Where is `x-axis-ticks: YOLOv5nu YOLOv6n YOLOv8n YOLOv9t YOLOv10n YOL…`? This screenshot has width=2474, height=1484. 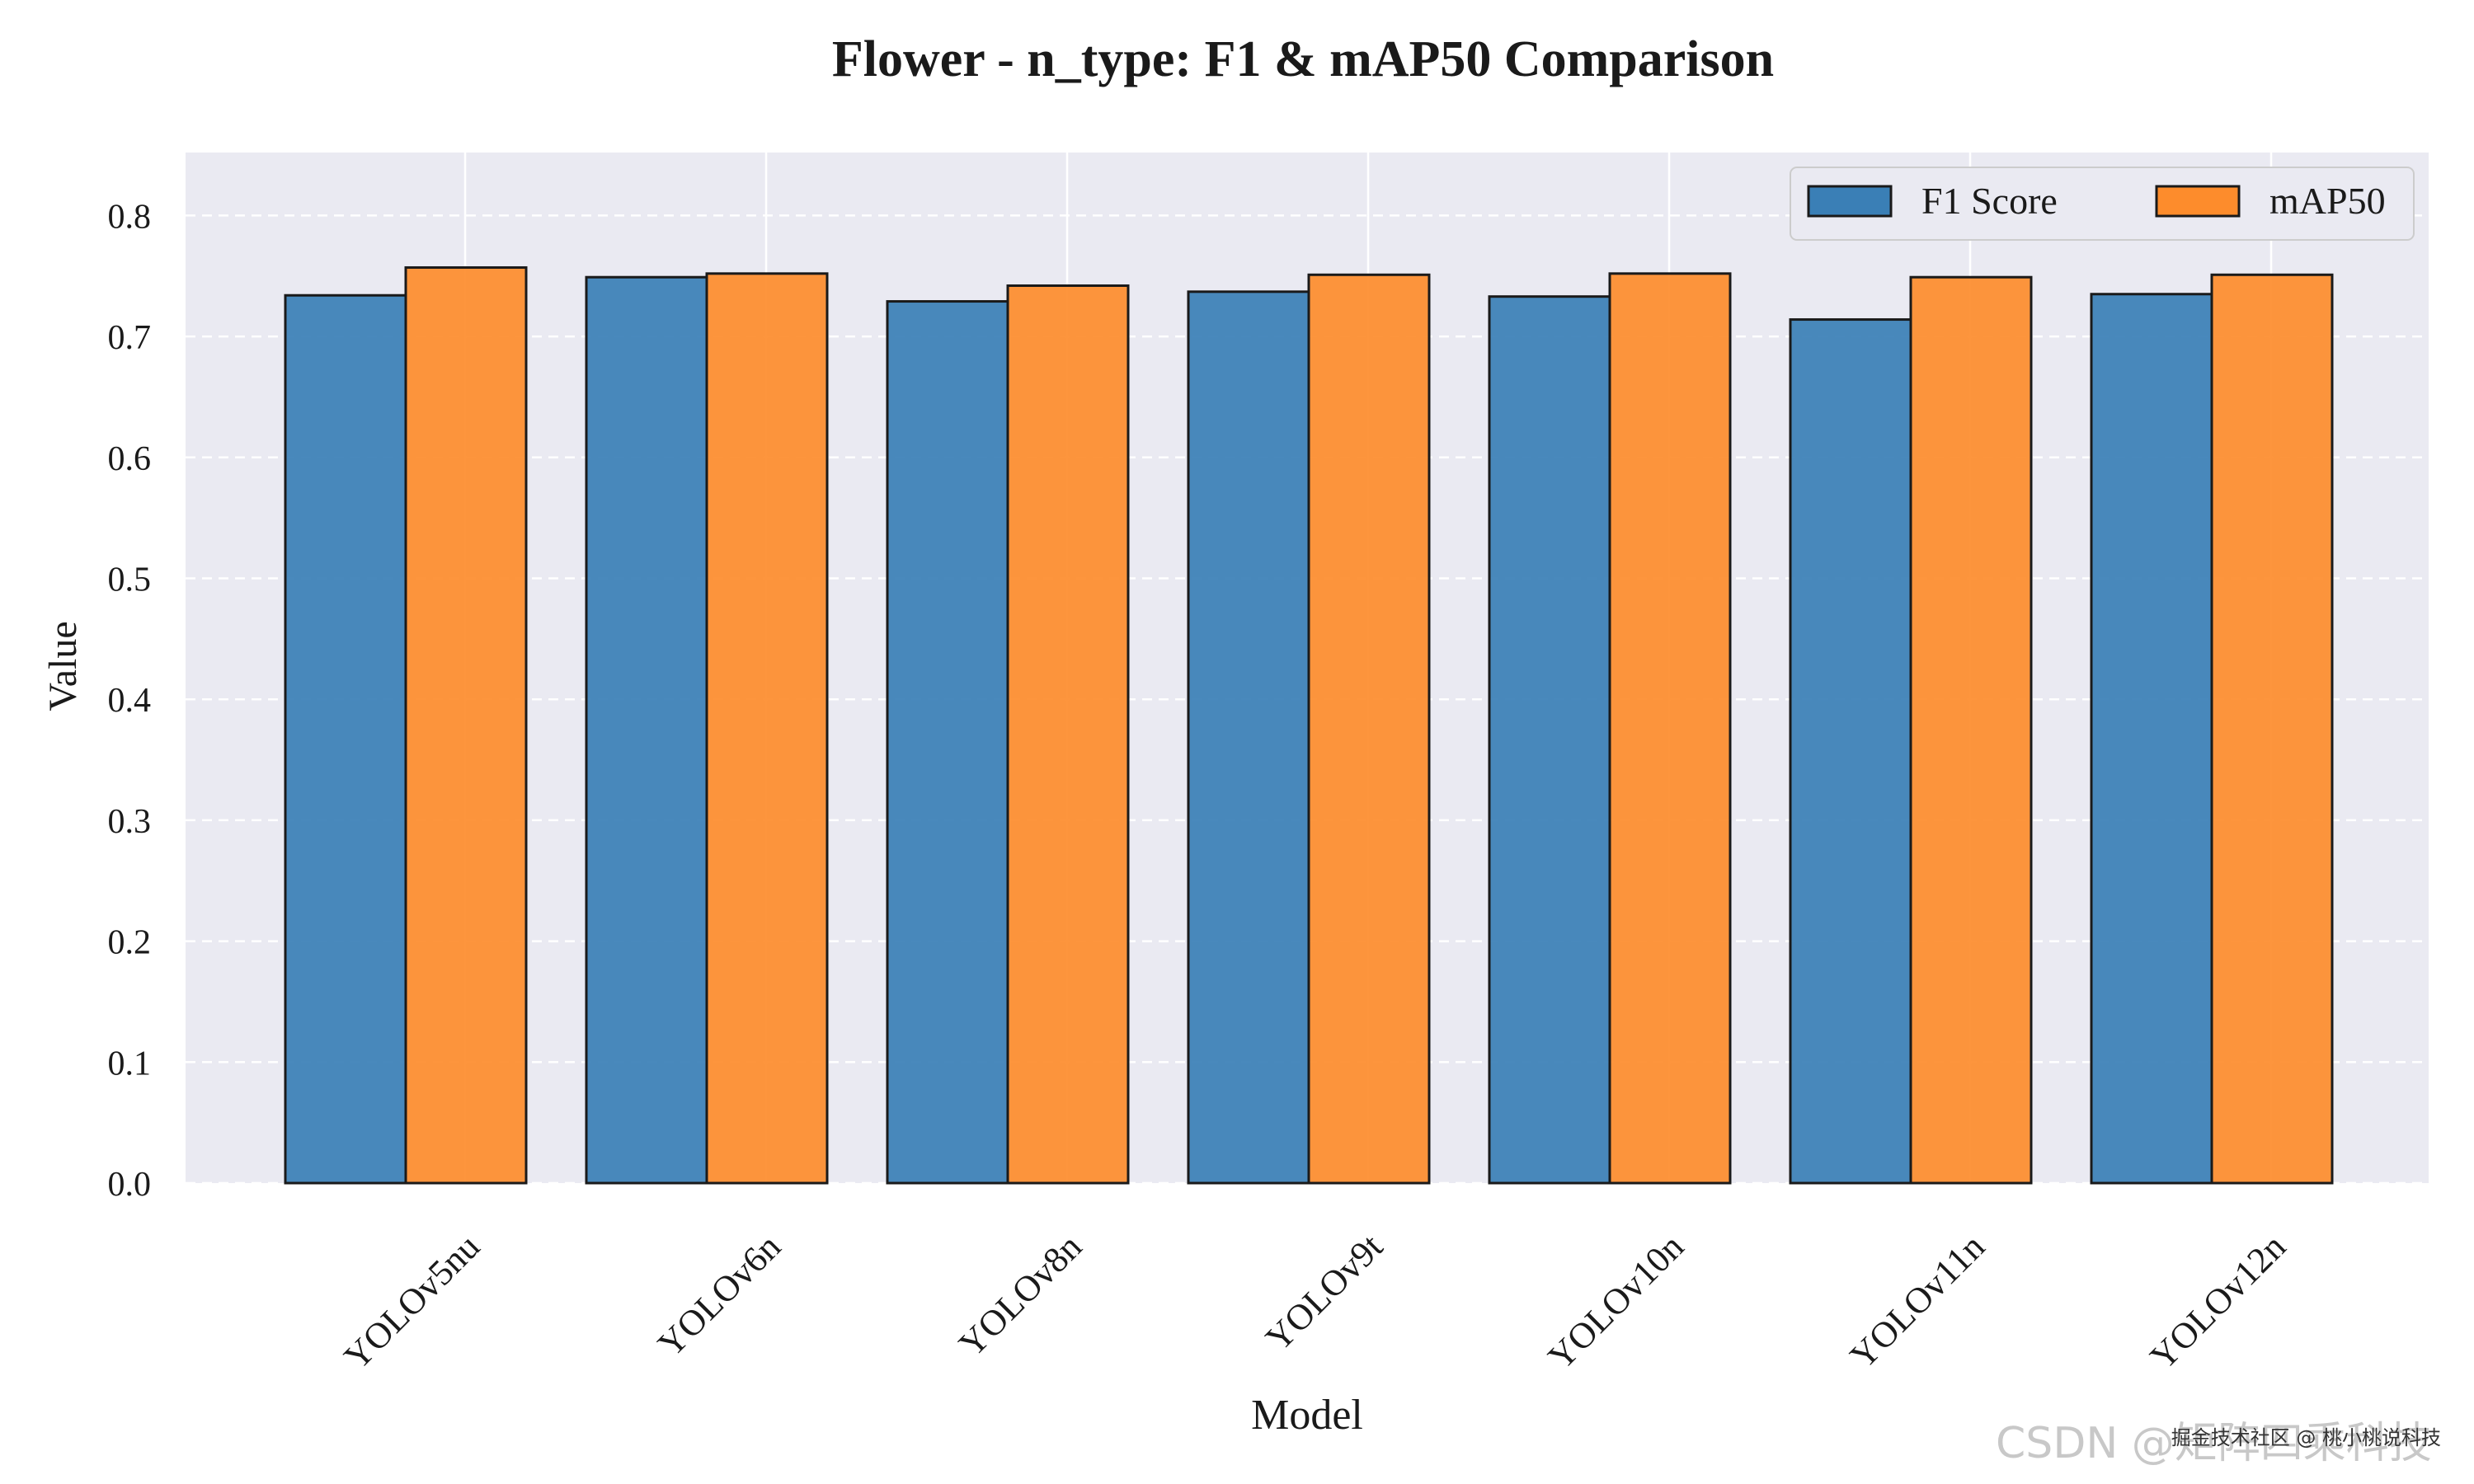
x-axis-ticks: YOLOv5nu YOLOv6n YOLOv8n YOLOv9t YOLOv10n YOL… is located at coordinates (1314, 1301).